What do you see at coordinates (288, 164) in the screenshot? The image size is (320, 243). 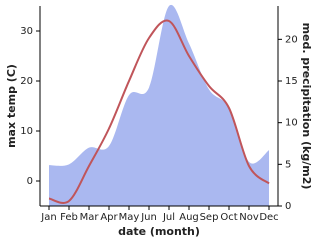 I see `y2-tick-label: 5` at bounding box center [288, 164].